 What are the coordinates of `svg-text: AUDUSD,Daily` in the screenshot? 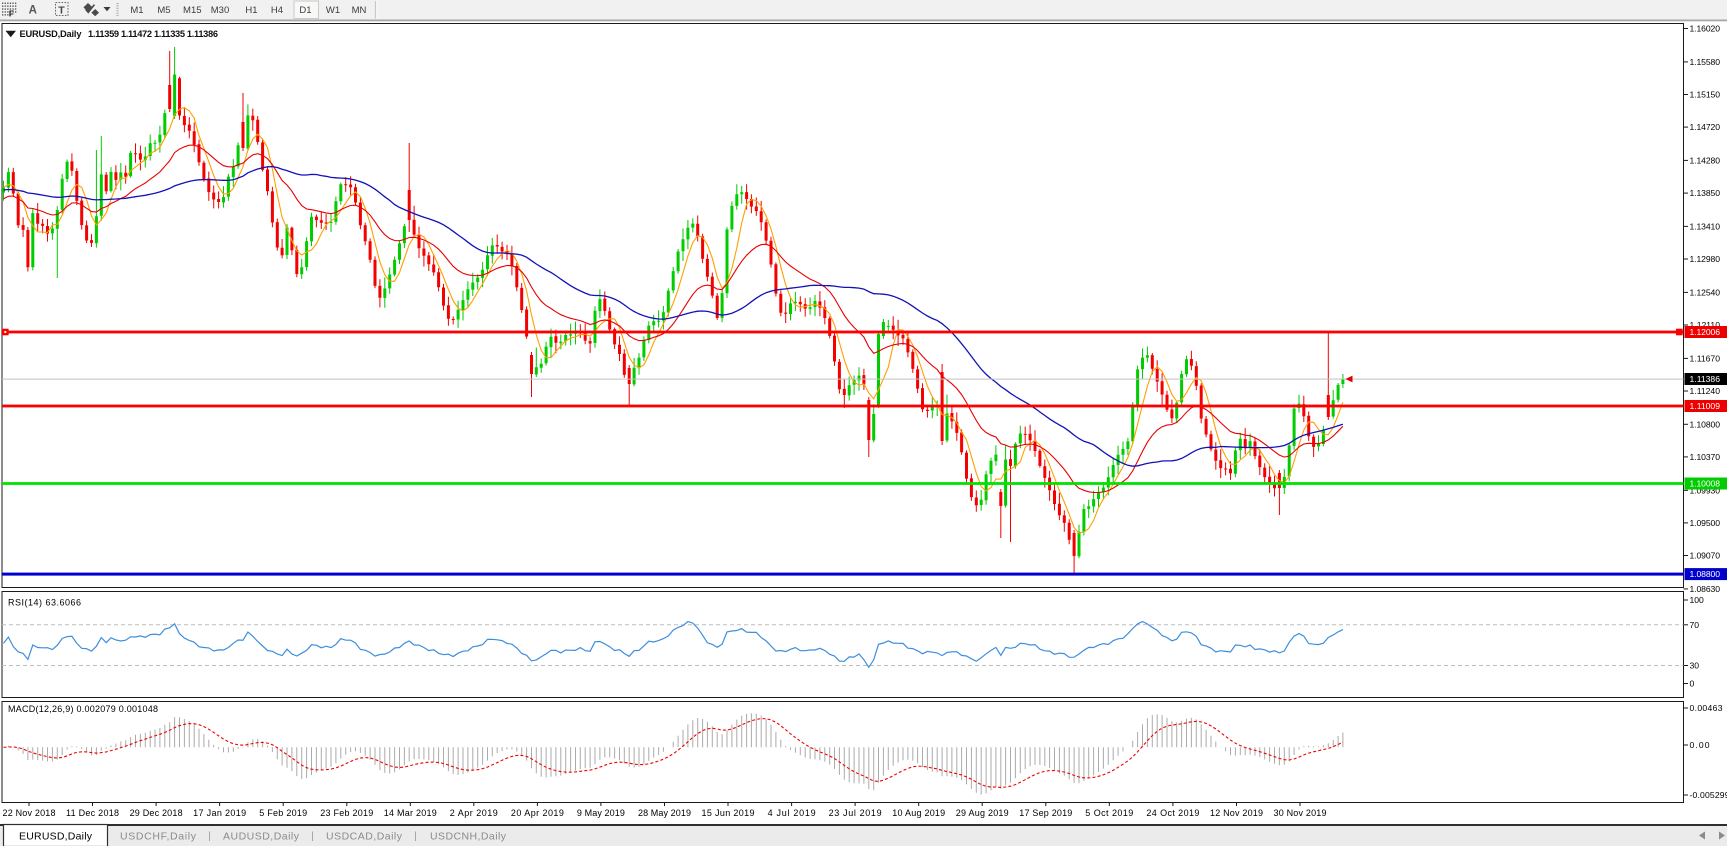 It's located at (261, 837).